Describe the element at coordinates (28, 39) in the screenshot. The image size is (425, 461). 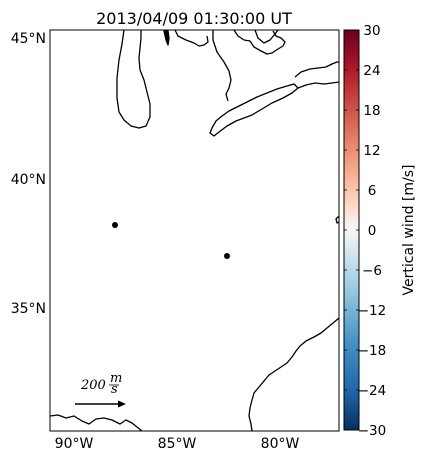
I see `lat-label-45: 45°N` at that location.